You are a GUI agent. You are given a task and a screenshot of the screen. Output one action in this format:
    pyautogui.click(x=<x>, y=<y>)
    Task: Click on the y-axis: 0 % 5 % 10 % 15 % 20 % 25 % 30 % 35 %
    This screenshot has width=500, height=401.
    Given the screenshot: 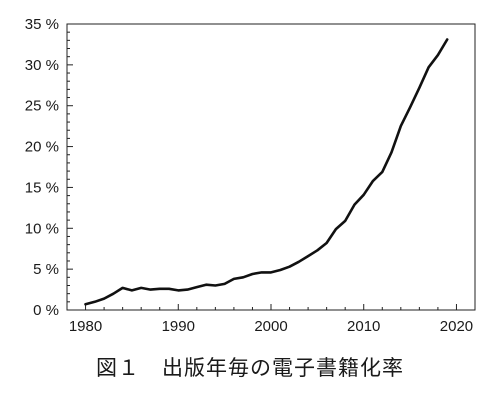 What is the action you would take?
    pyautogui.click(x=49, y=167)
    